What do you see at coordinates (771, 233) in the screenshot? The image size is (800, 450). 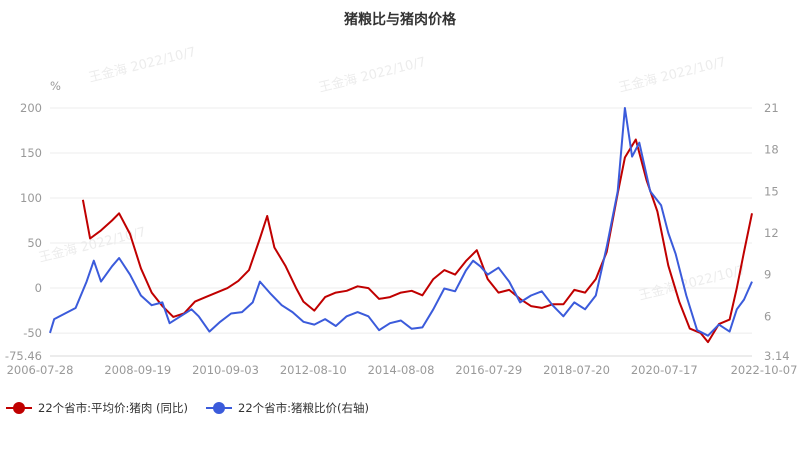 I see `right-tick-label: 12` at bounding box center [771, 233].